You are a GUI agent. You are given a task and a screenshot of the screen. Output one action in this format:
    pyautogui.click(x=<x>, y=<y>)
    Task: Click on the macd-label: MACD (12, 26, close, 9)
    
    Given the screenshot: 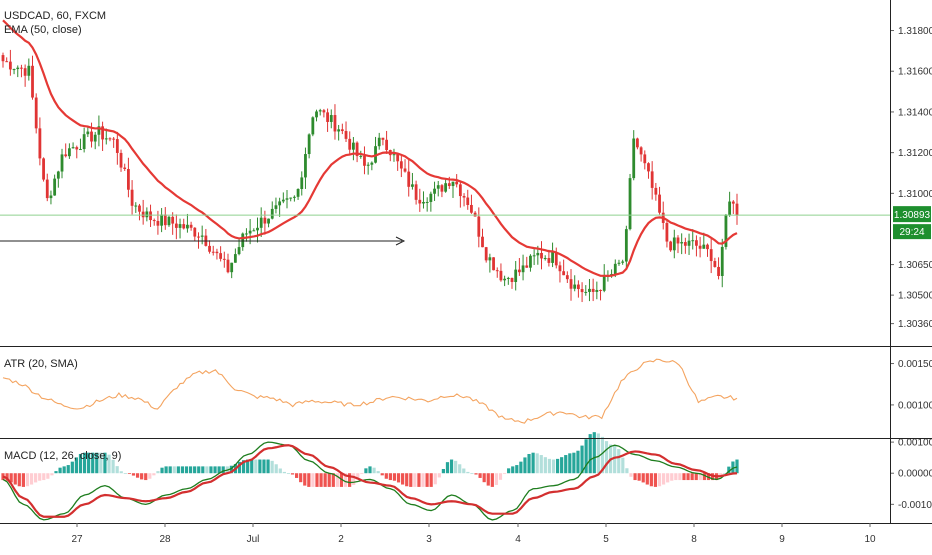 What is the action you would take?
    pyautogui.click(x=63, y=456)
    